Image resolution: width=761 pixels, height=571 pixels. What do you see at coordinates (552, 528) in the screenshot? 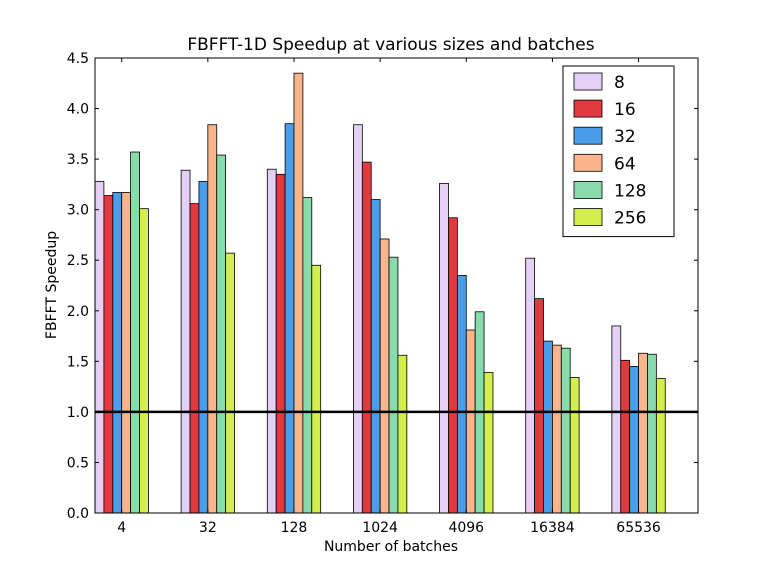
I see `x-tick-label: 16384` at bounding box center [552, 528].